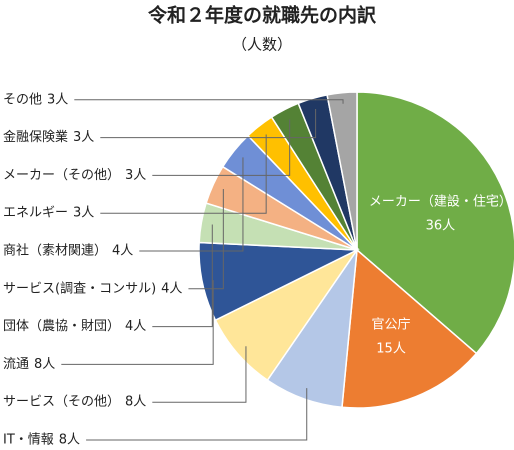 This screenshot has height=450, width=514. Describe the element at coordinates (262, 45) in the screenshot. I see `chart-subtitle: （人数）` at that location.